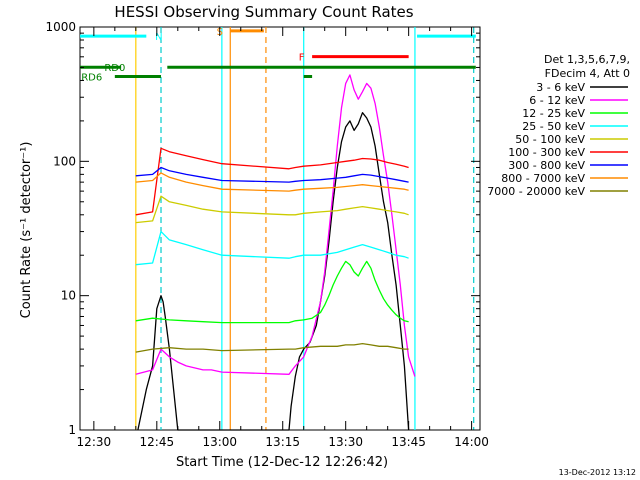 The image size is (640, 480). What do you see at coordinates (597, 472) in the screenshot?
I see `footer-timestamp: 13-Dec-2012 13:12` at bounding box center [597, 472].